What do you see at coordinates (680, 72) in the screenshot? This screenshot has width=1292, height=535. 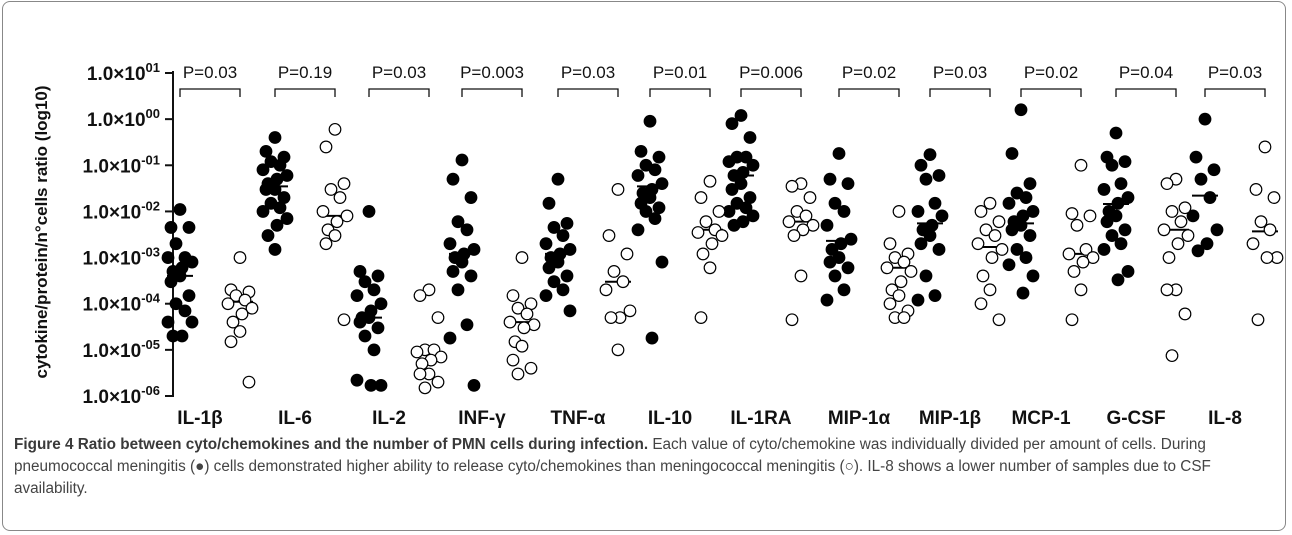 I see `p-value-label: P=0.01` at bounding box center [680, 72].